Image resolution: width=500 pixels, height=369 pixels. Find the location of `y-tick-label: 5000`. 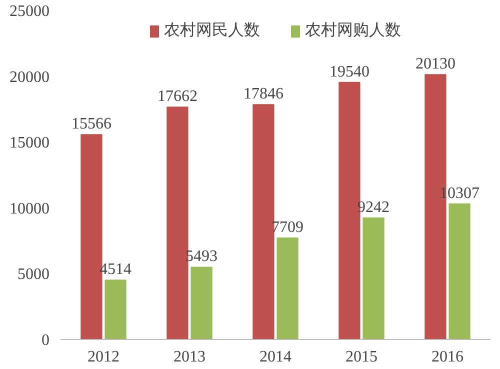

y-tick-label: 5000 is located at coordinates (34, 275).